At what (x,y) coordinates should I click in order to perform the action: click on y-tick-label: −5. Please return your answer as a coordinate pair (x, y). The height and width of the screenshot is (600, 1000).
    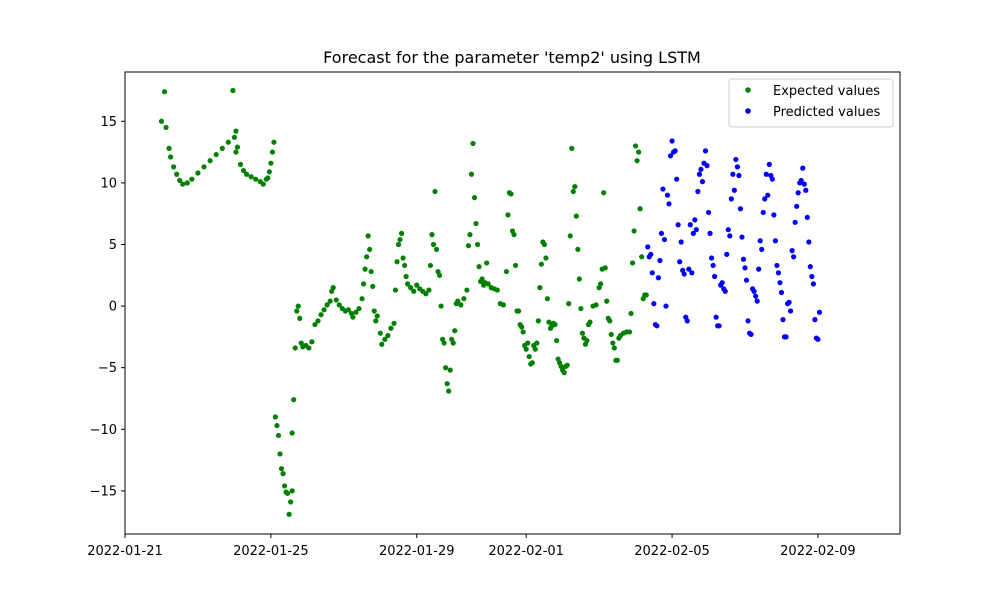
    Looking at the image, I should click on (107, 368).